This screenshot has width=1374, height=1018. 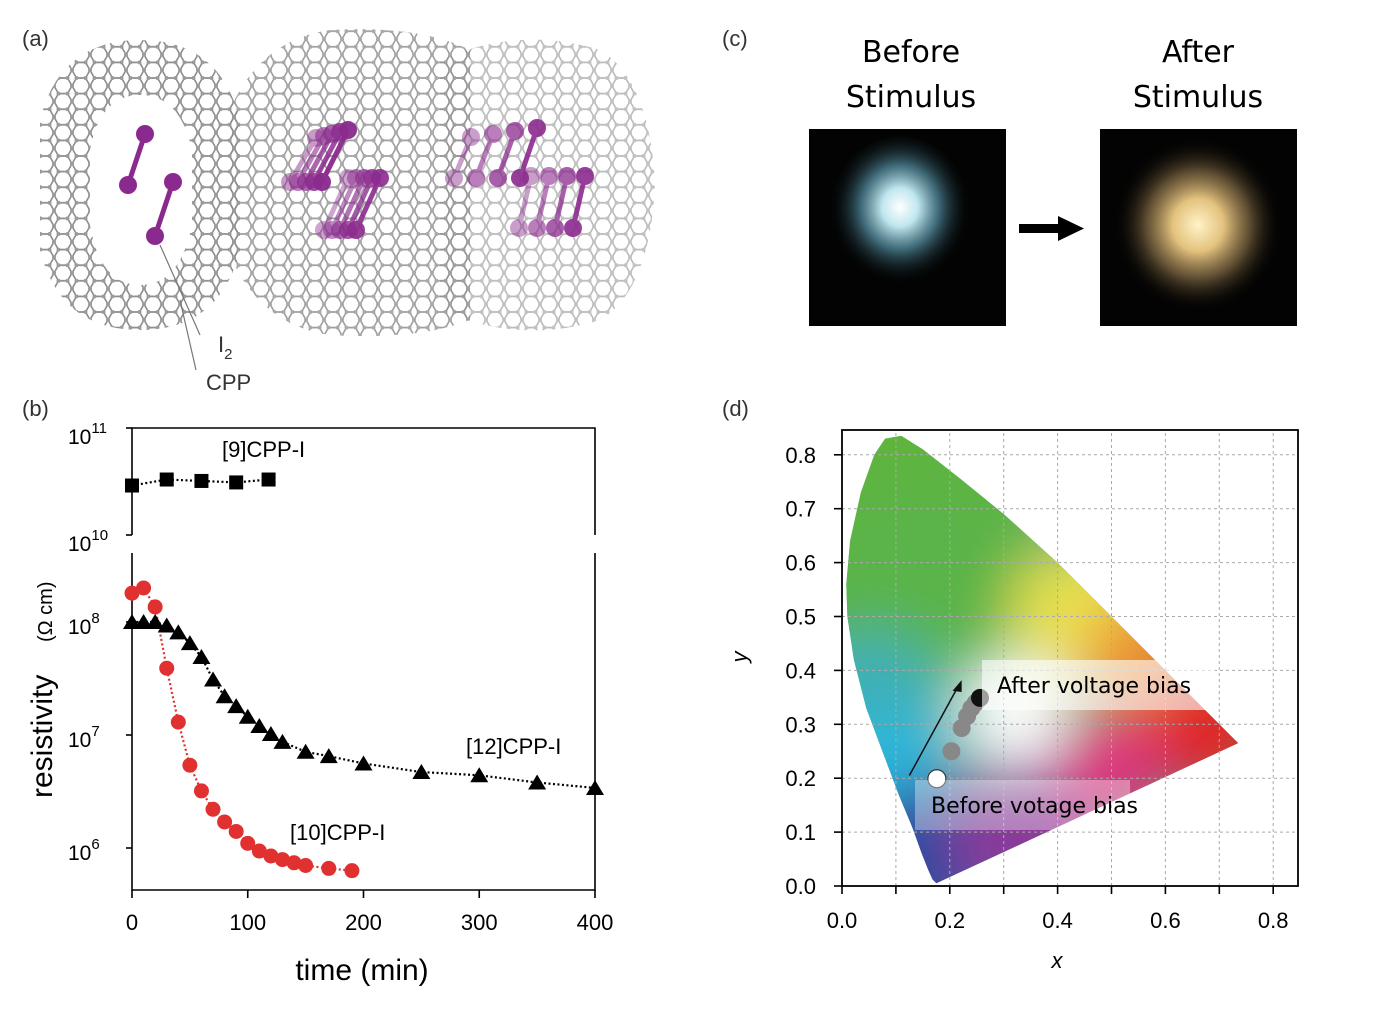 I want to click on y-tick-label: 0.1, so click(x=800, y=832).